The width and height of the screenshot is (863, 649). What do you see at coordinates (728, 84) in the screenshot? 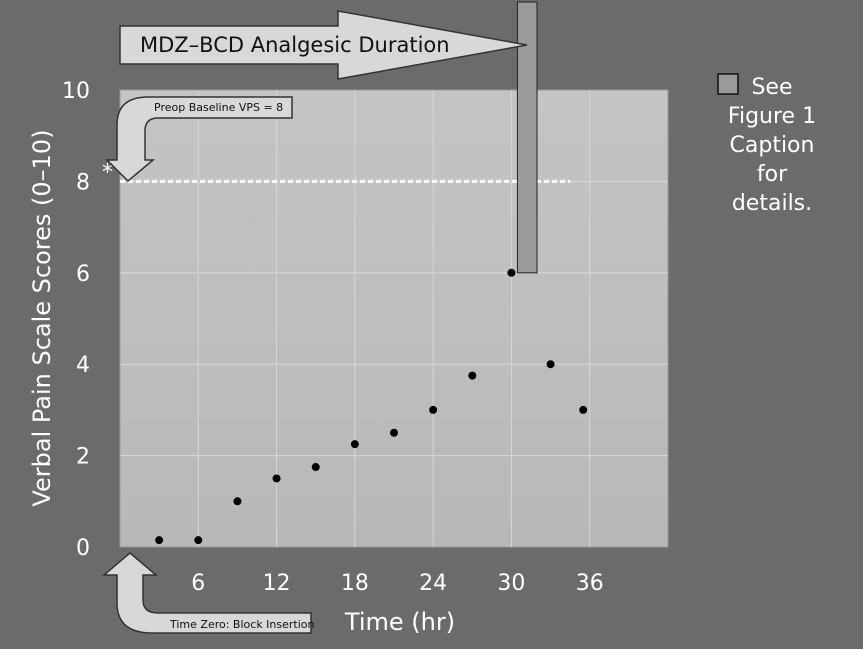
I see `legend-swatch` at bounding box center [728, 84].